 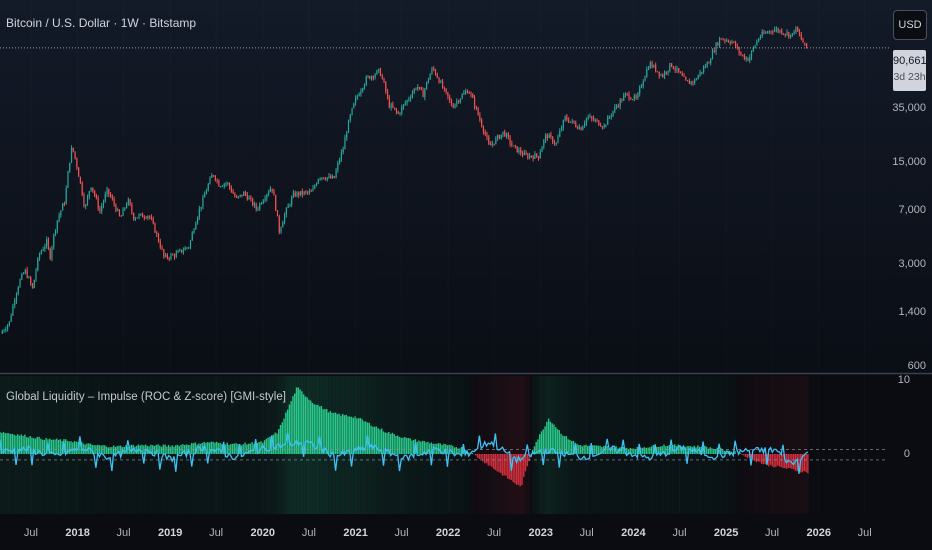 What do you see at coordinates (912, 312) in the screenshot?
I see `price-axis-label: 1,400` at bounding box center [912, 312].